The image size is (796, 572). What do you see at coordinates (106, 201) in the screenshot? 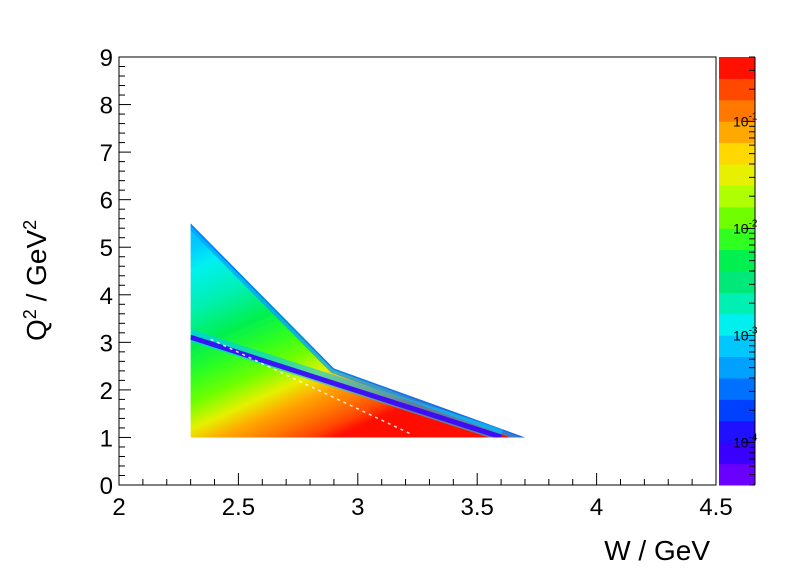
I see `y-tick-label: 6` at bounding box center [106, 201].